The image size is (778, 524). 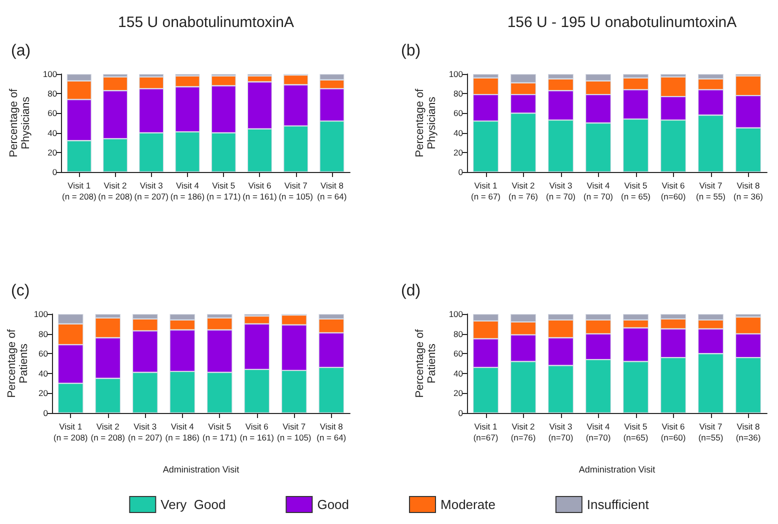 What do you see at coordinates (206, 22) in the screenshot?
I see `chart-title: 155 U onabotulinumtoxinA` at bounding box center [206, 22].